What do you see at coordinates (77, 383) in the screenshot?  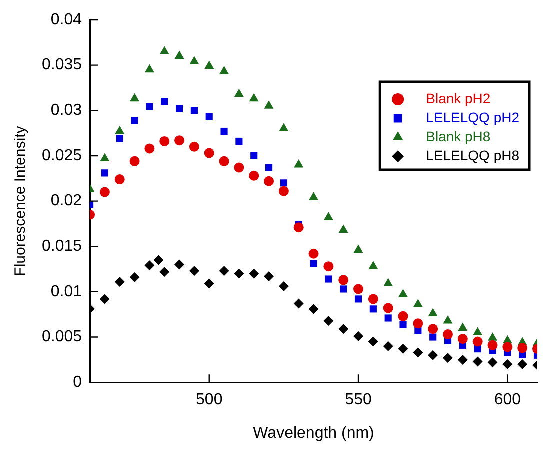 I see `y-tick-label: 0` at bounding box center [77, 383].